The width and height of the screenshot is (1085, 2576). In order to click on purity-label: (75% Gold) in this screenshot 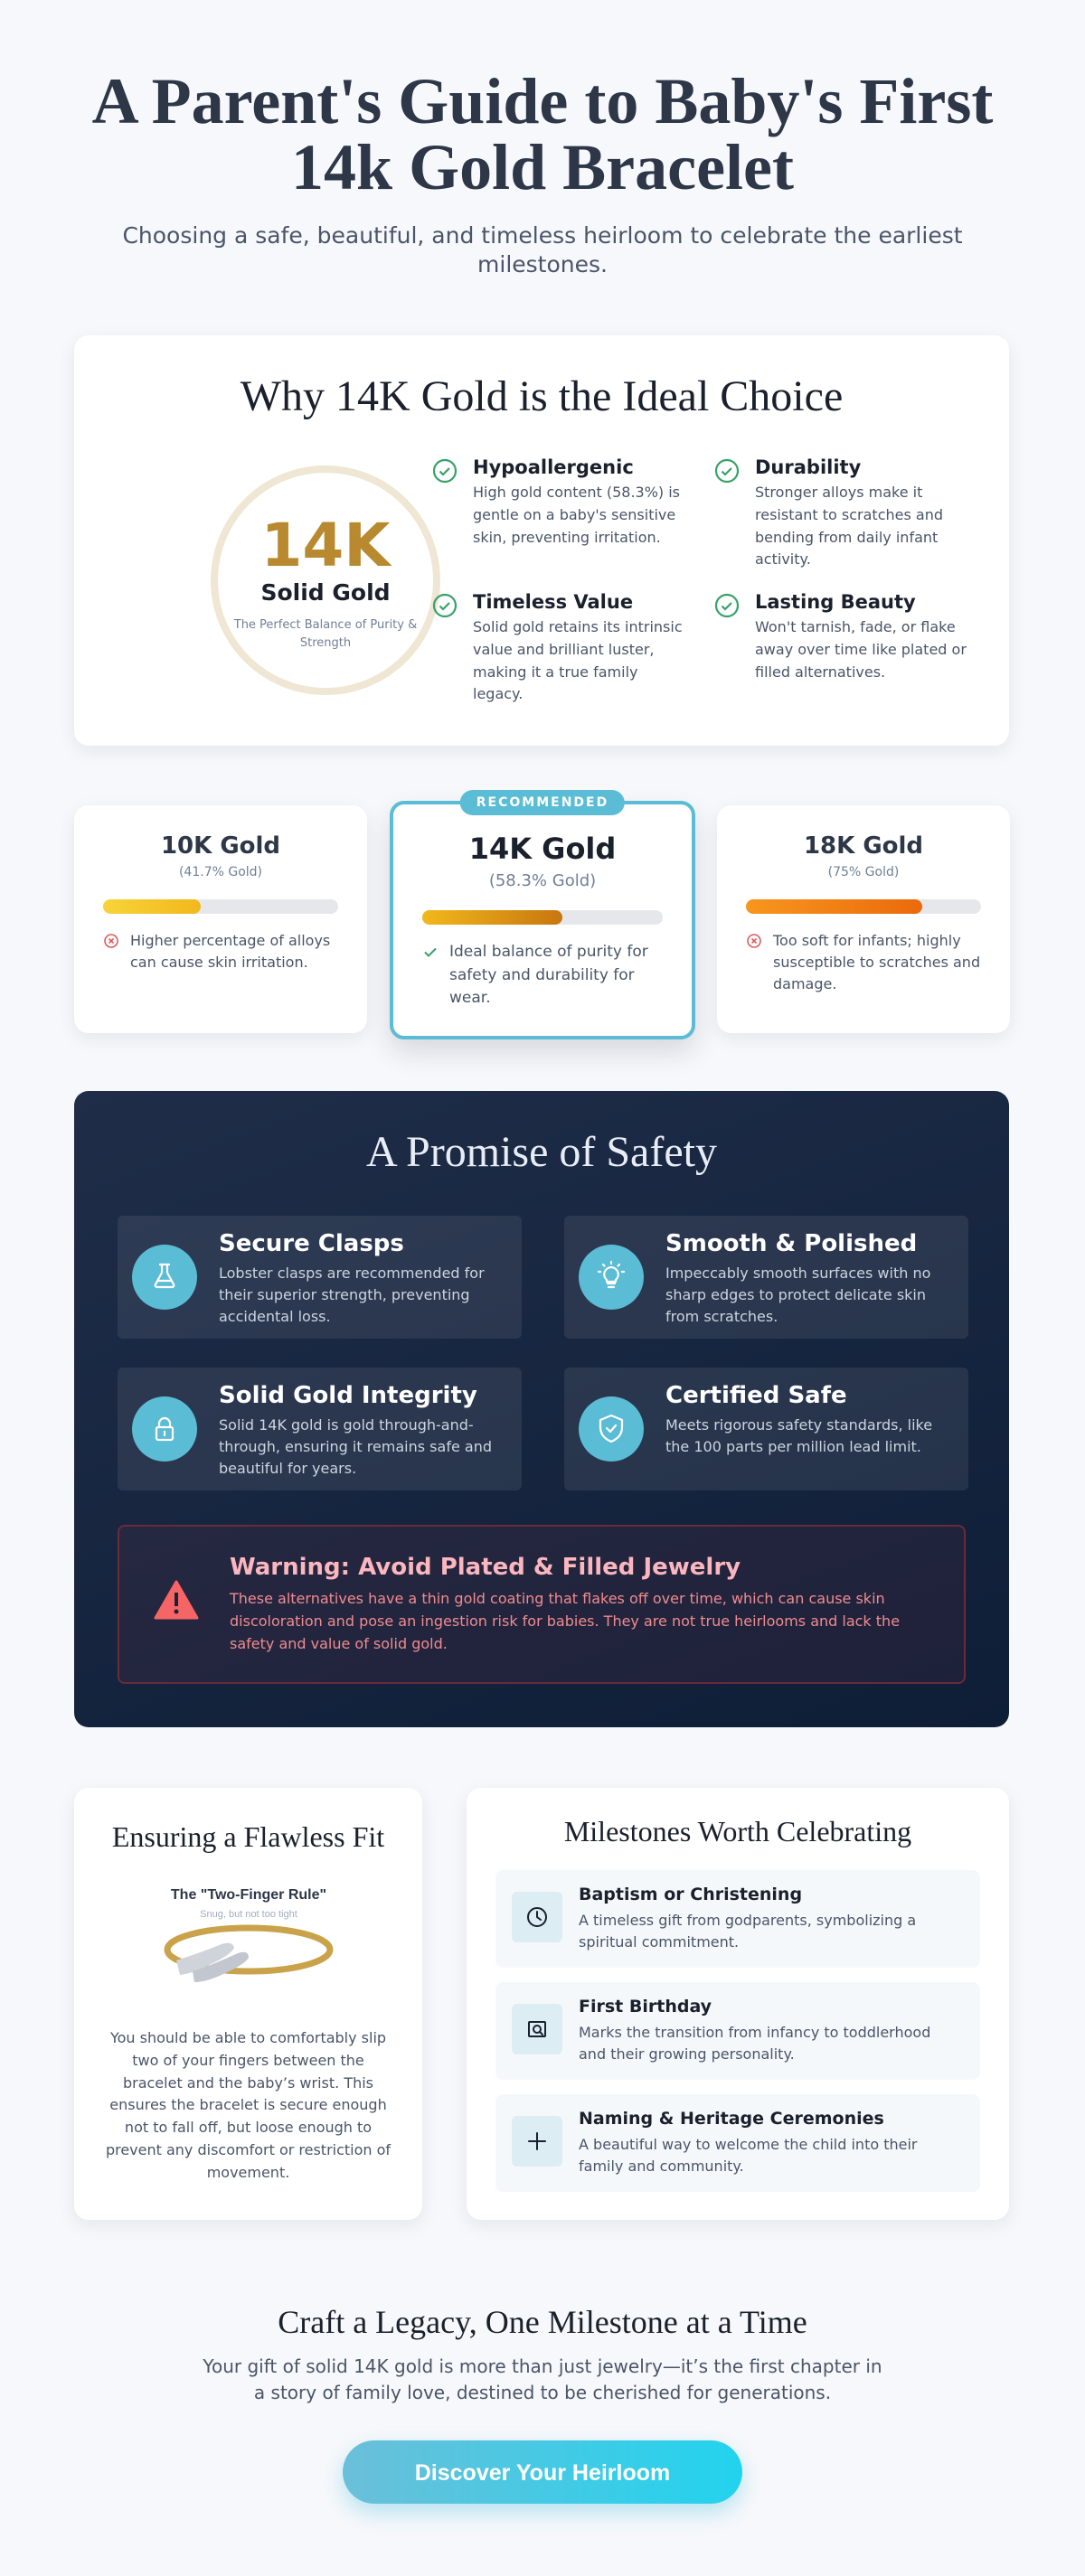, I will do `click(863, 872)`.